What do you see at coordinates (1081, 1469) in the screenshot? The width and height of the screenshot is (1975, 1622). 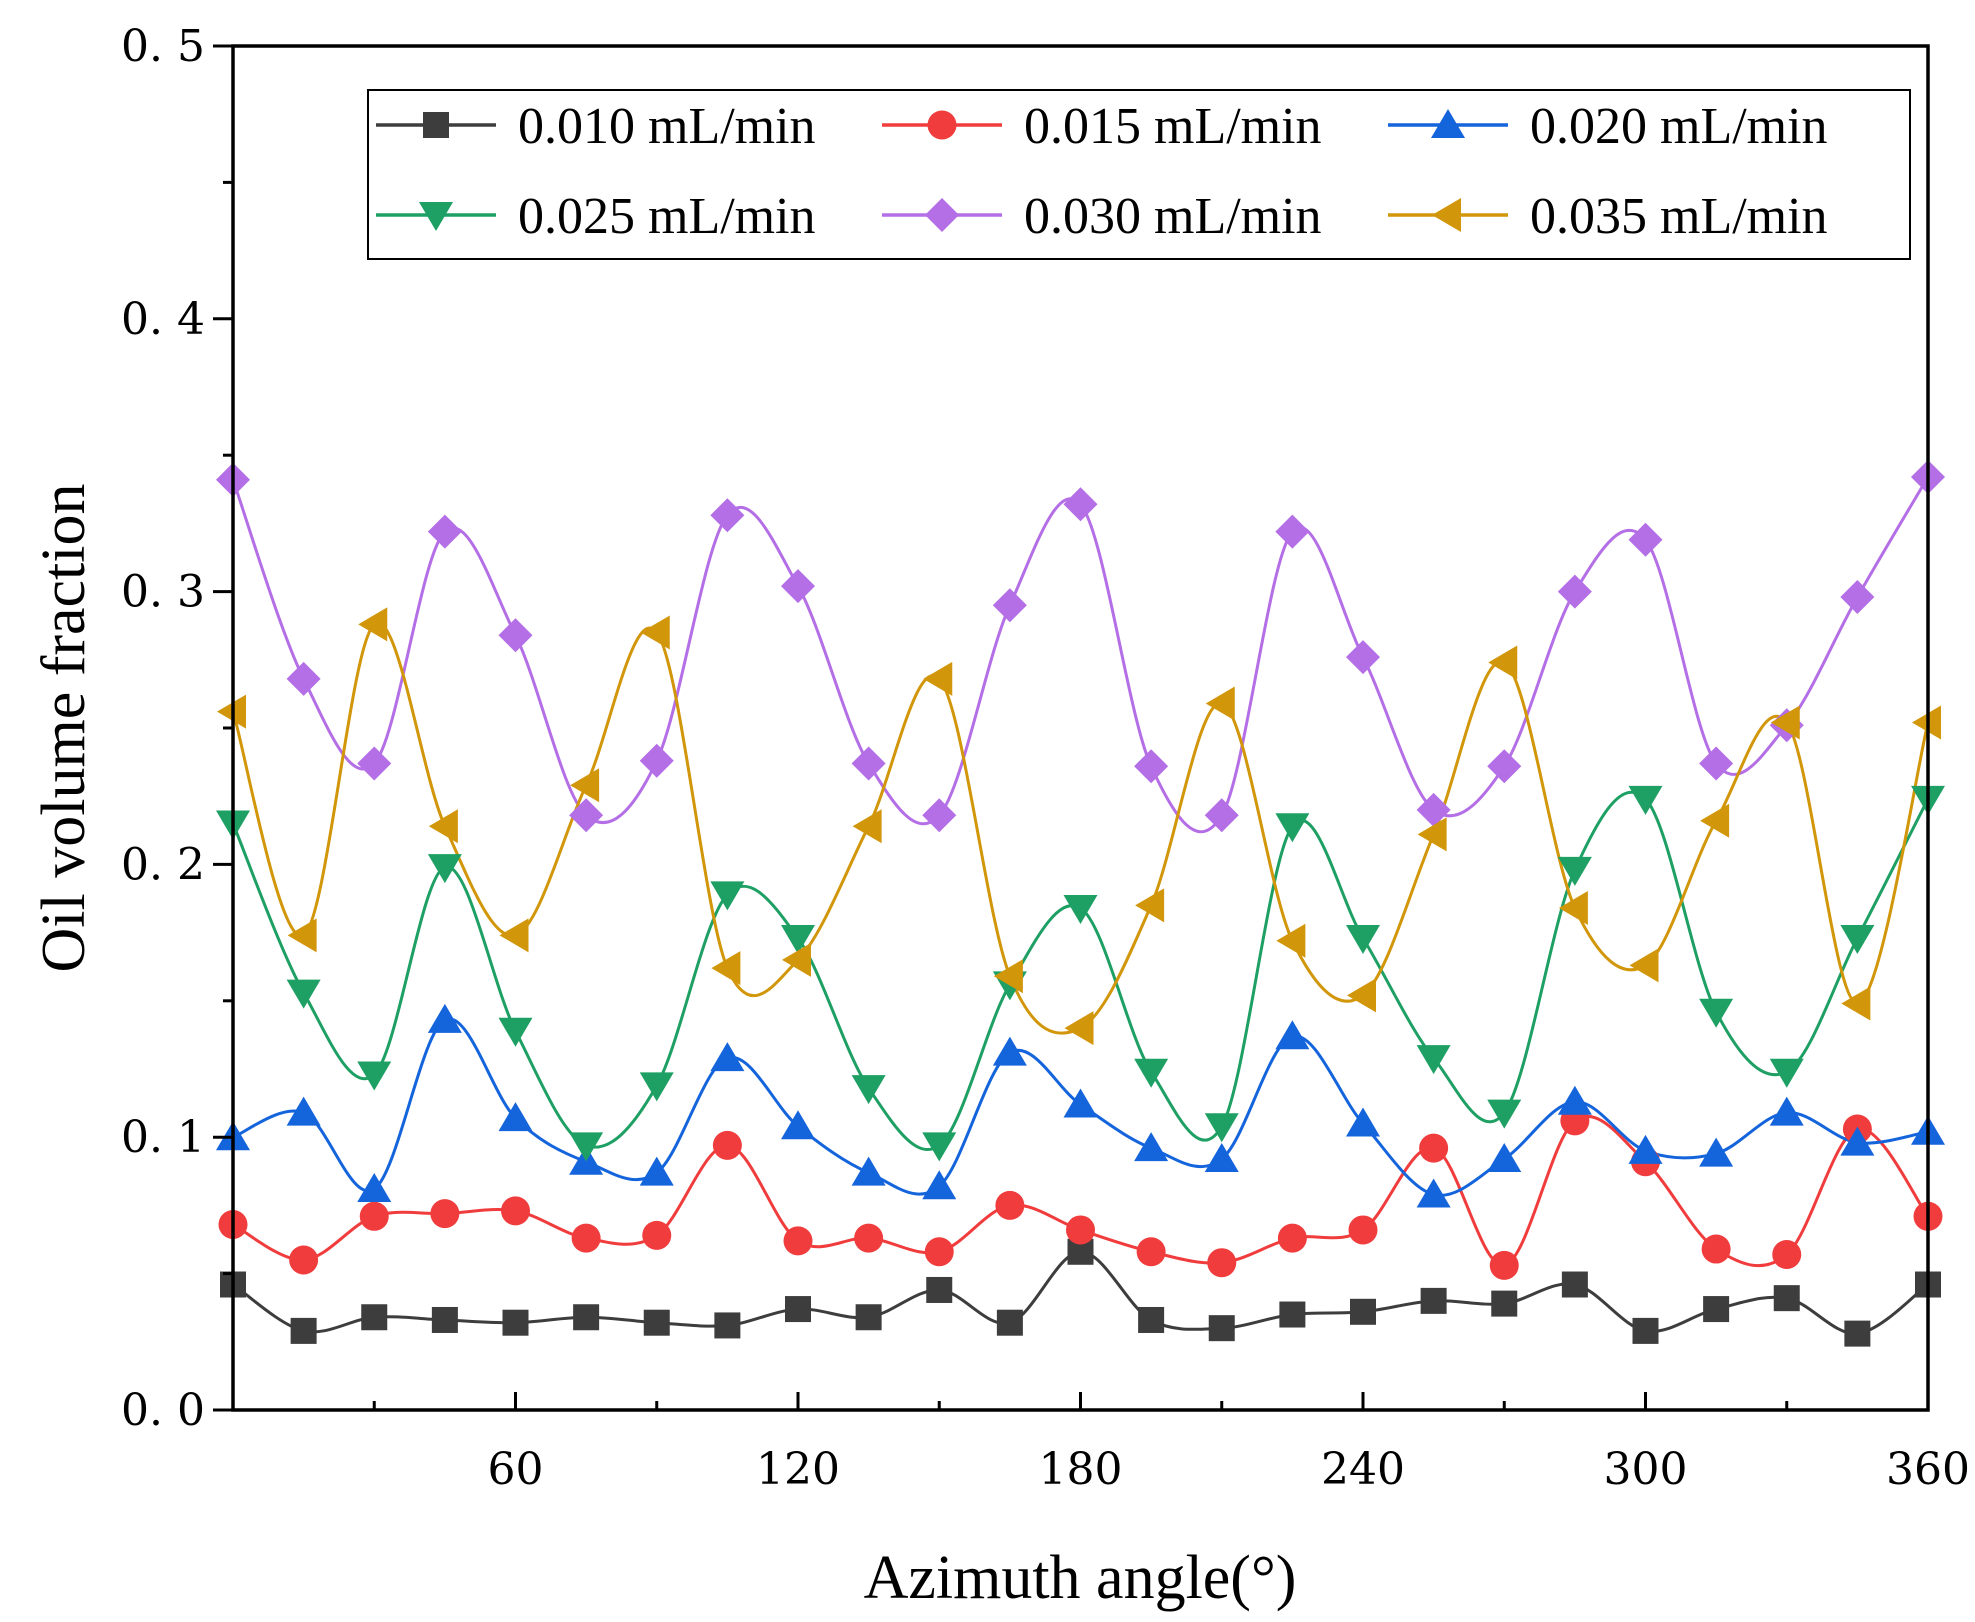 I see `x-tick-label: 180` at bounding box center [1081, 1469].